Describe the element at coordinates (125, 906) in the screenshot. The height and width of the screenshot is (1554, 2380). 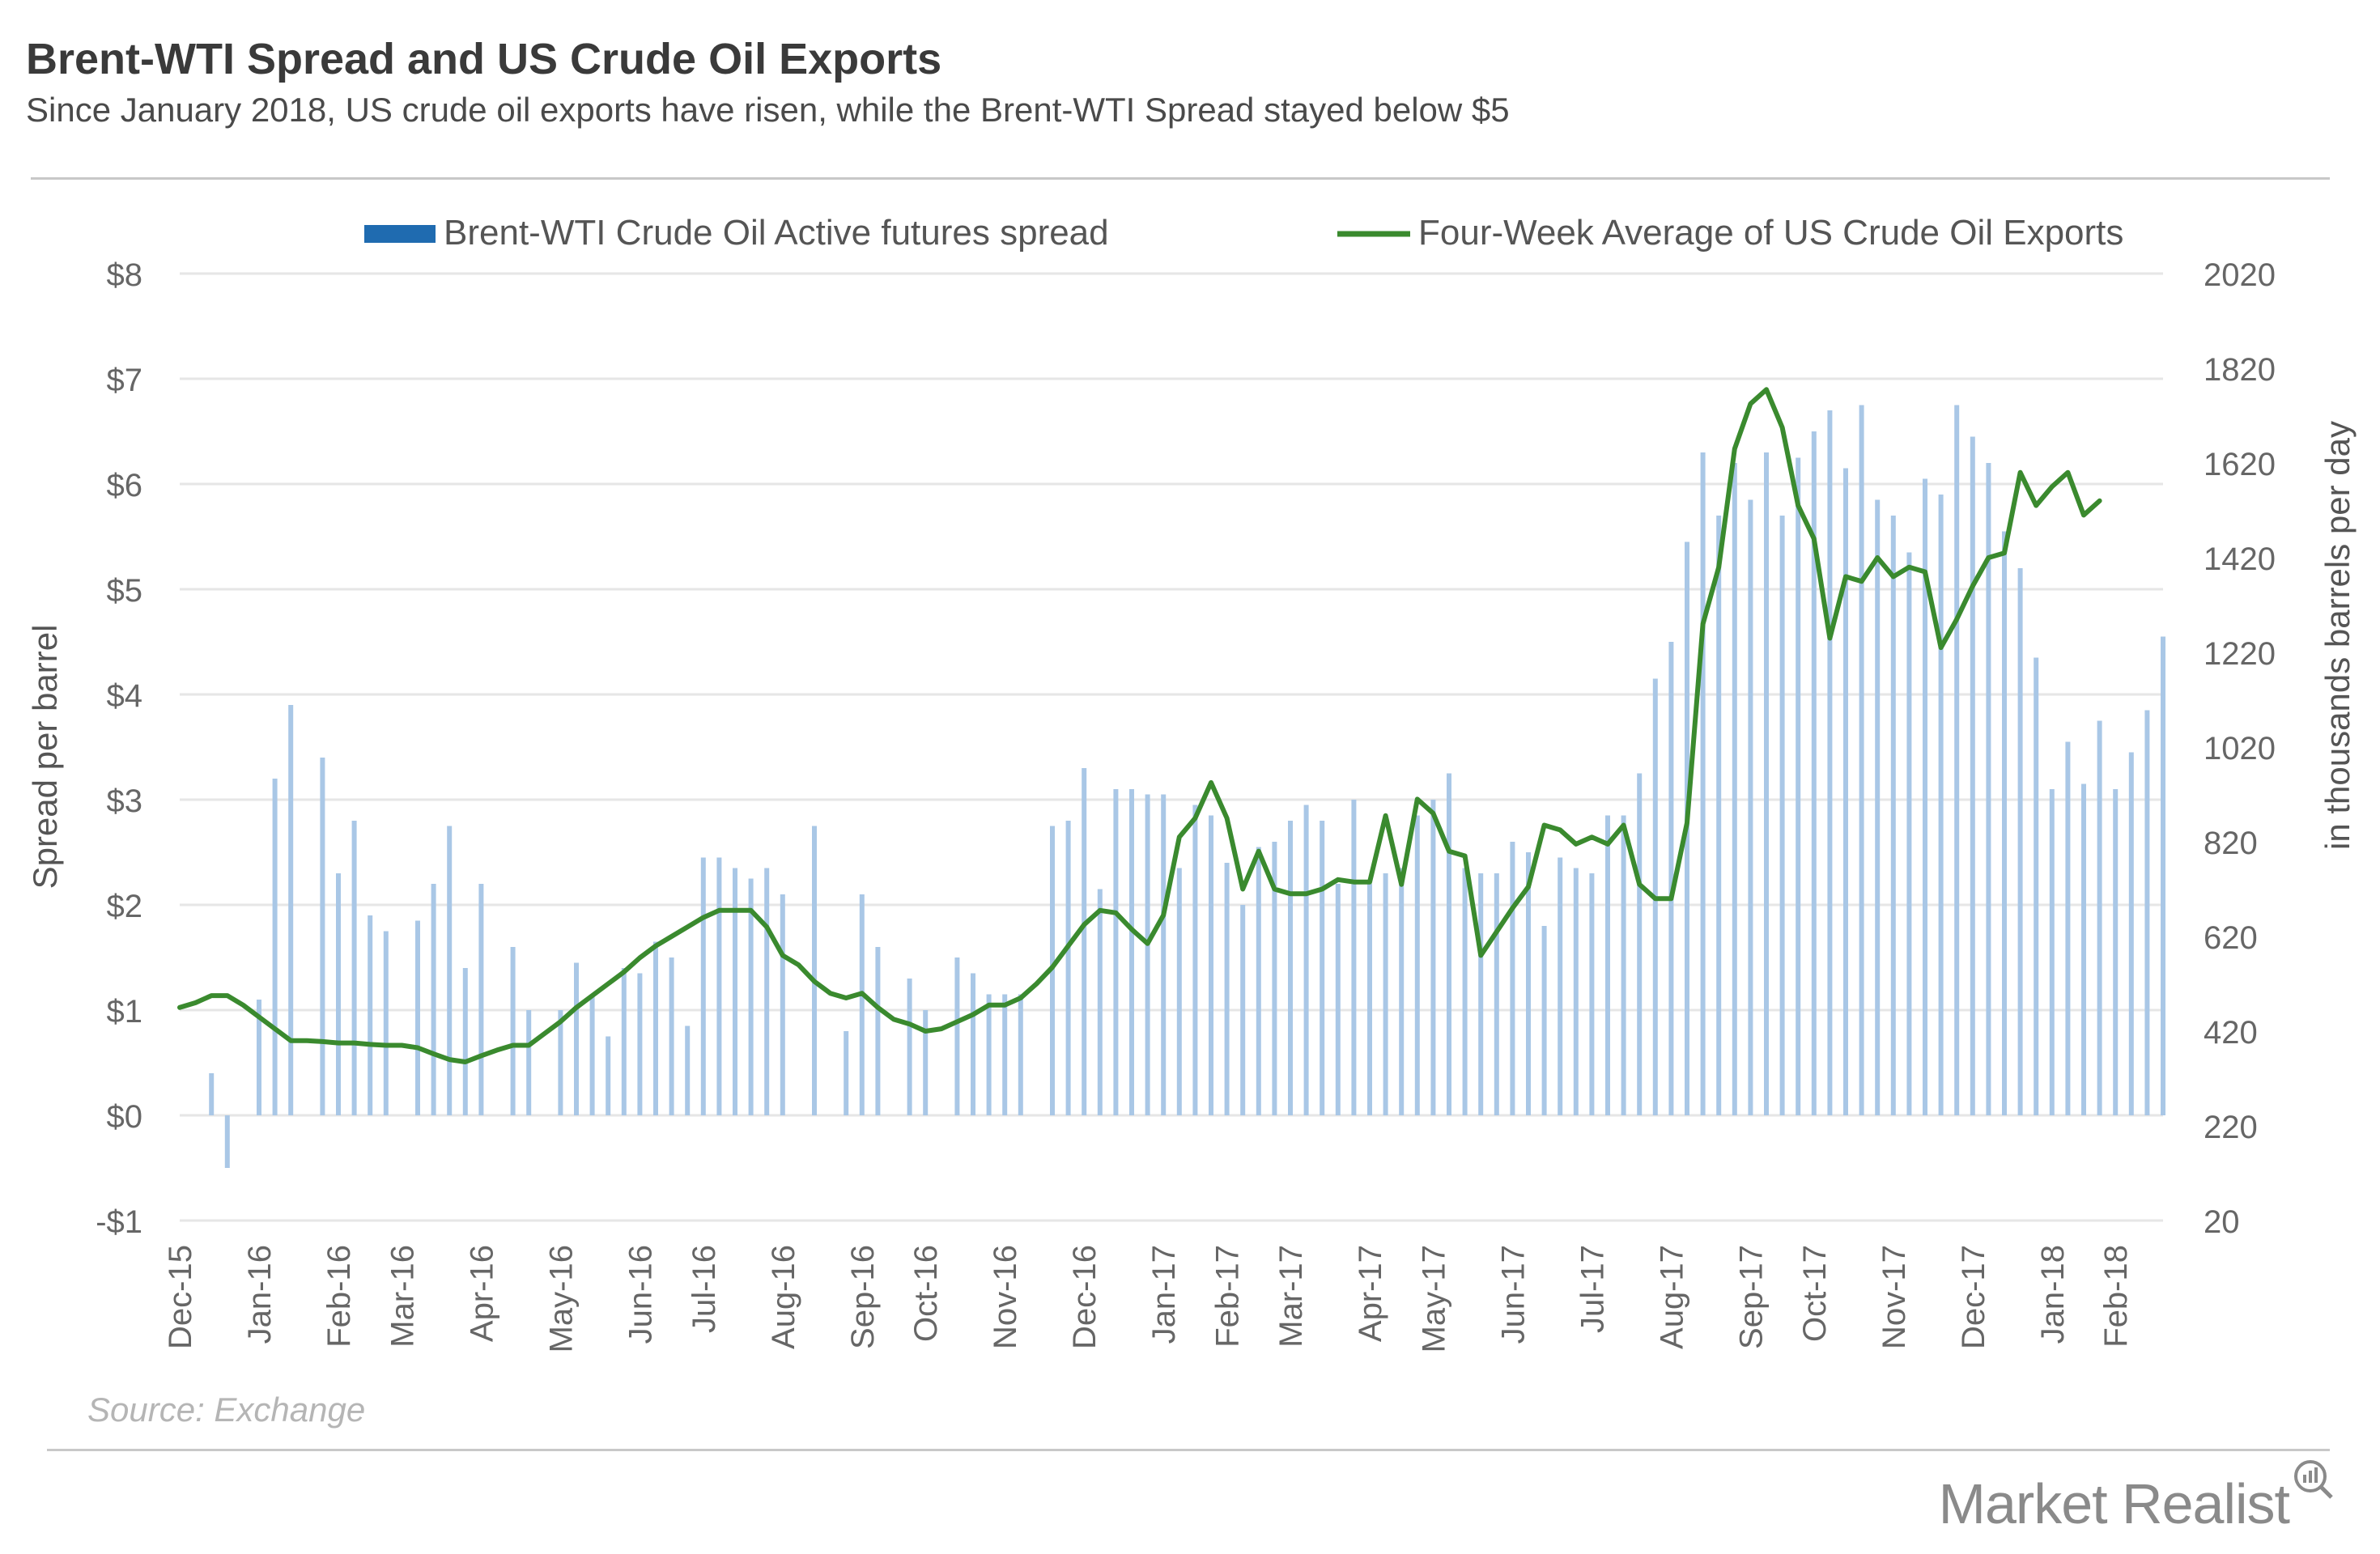
I see `left-tick-label: $2` at that location.